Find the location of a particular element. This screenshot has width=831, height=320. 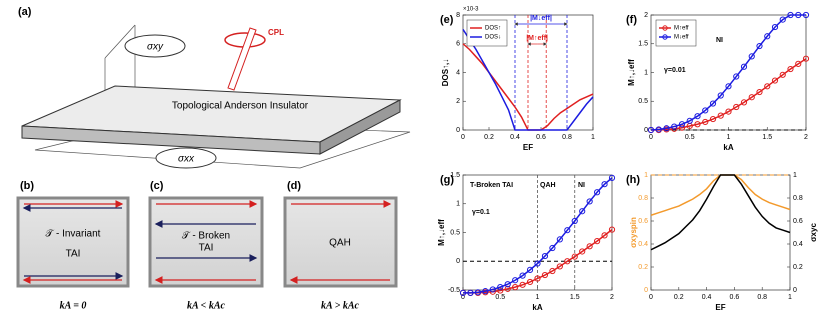

phase-text: 𝒯 - Broken is located at coordinates (206, 236).